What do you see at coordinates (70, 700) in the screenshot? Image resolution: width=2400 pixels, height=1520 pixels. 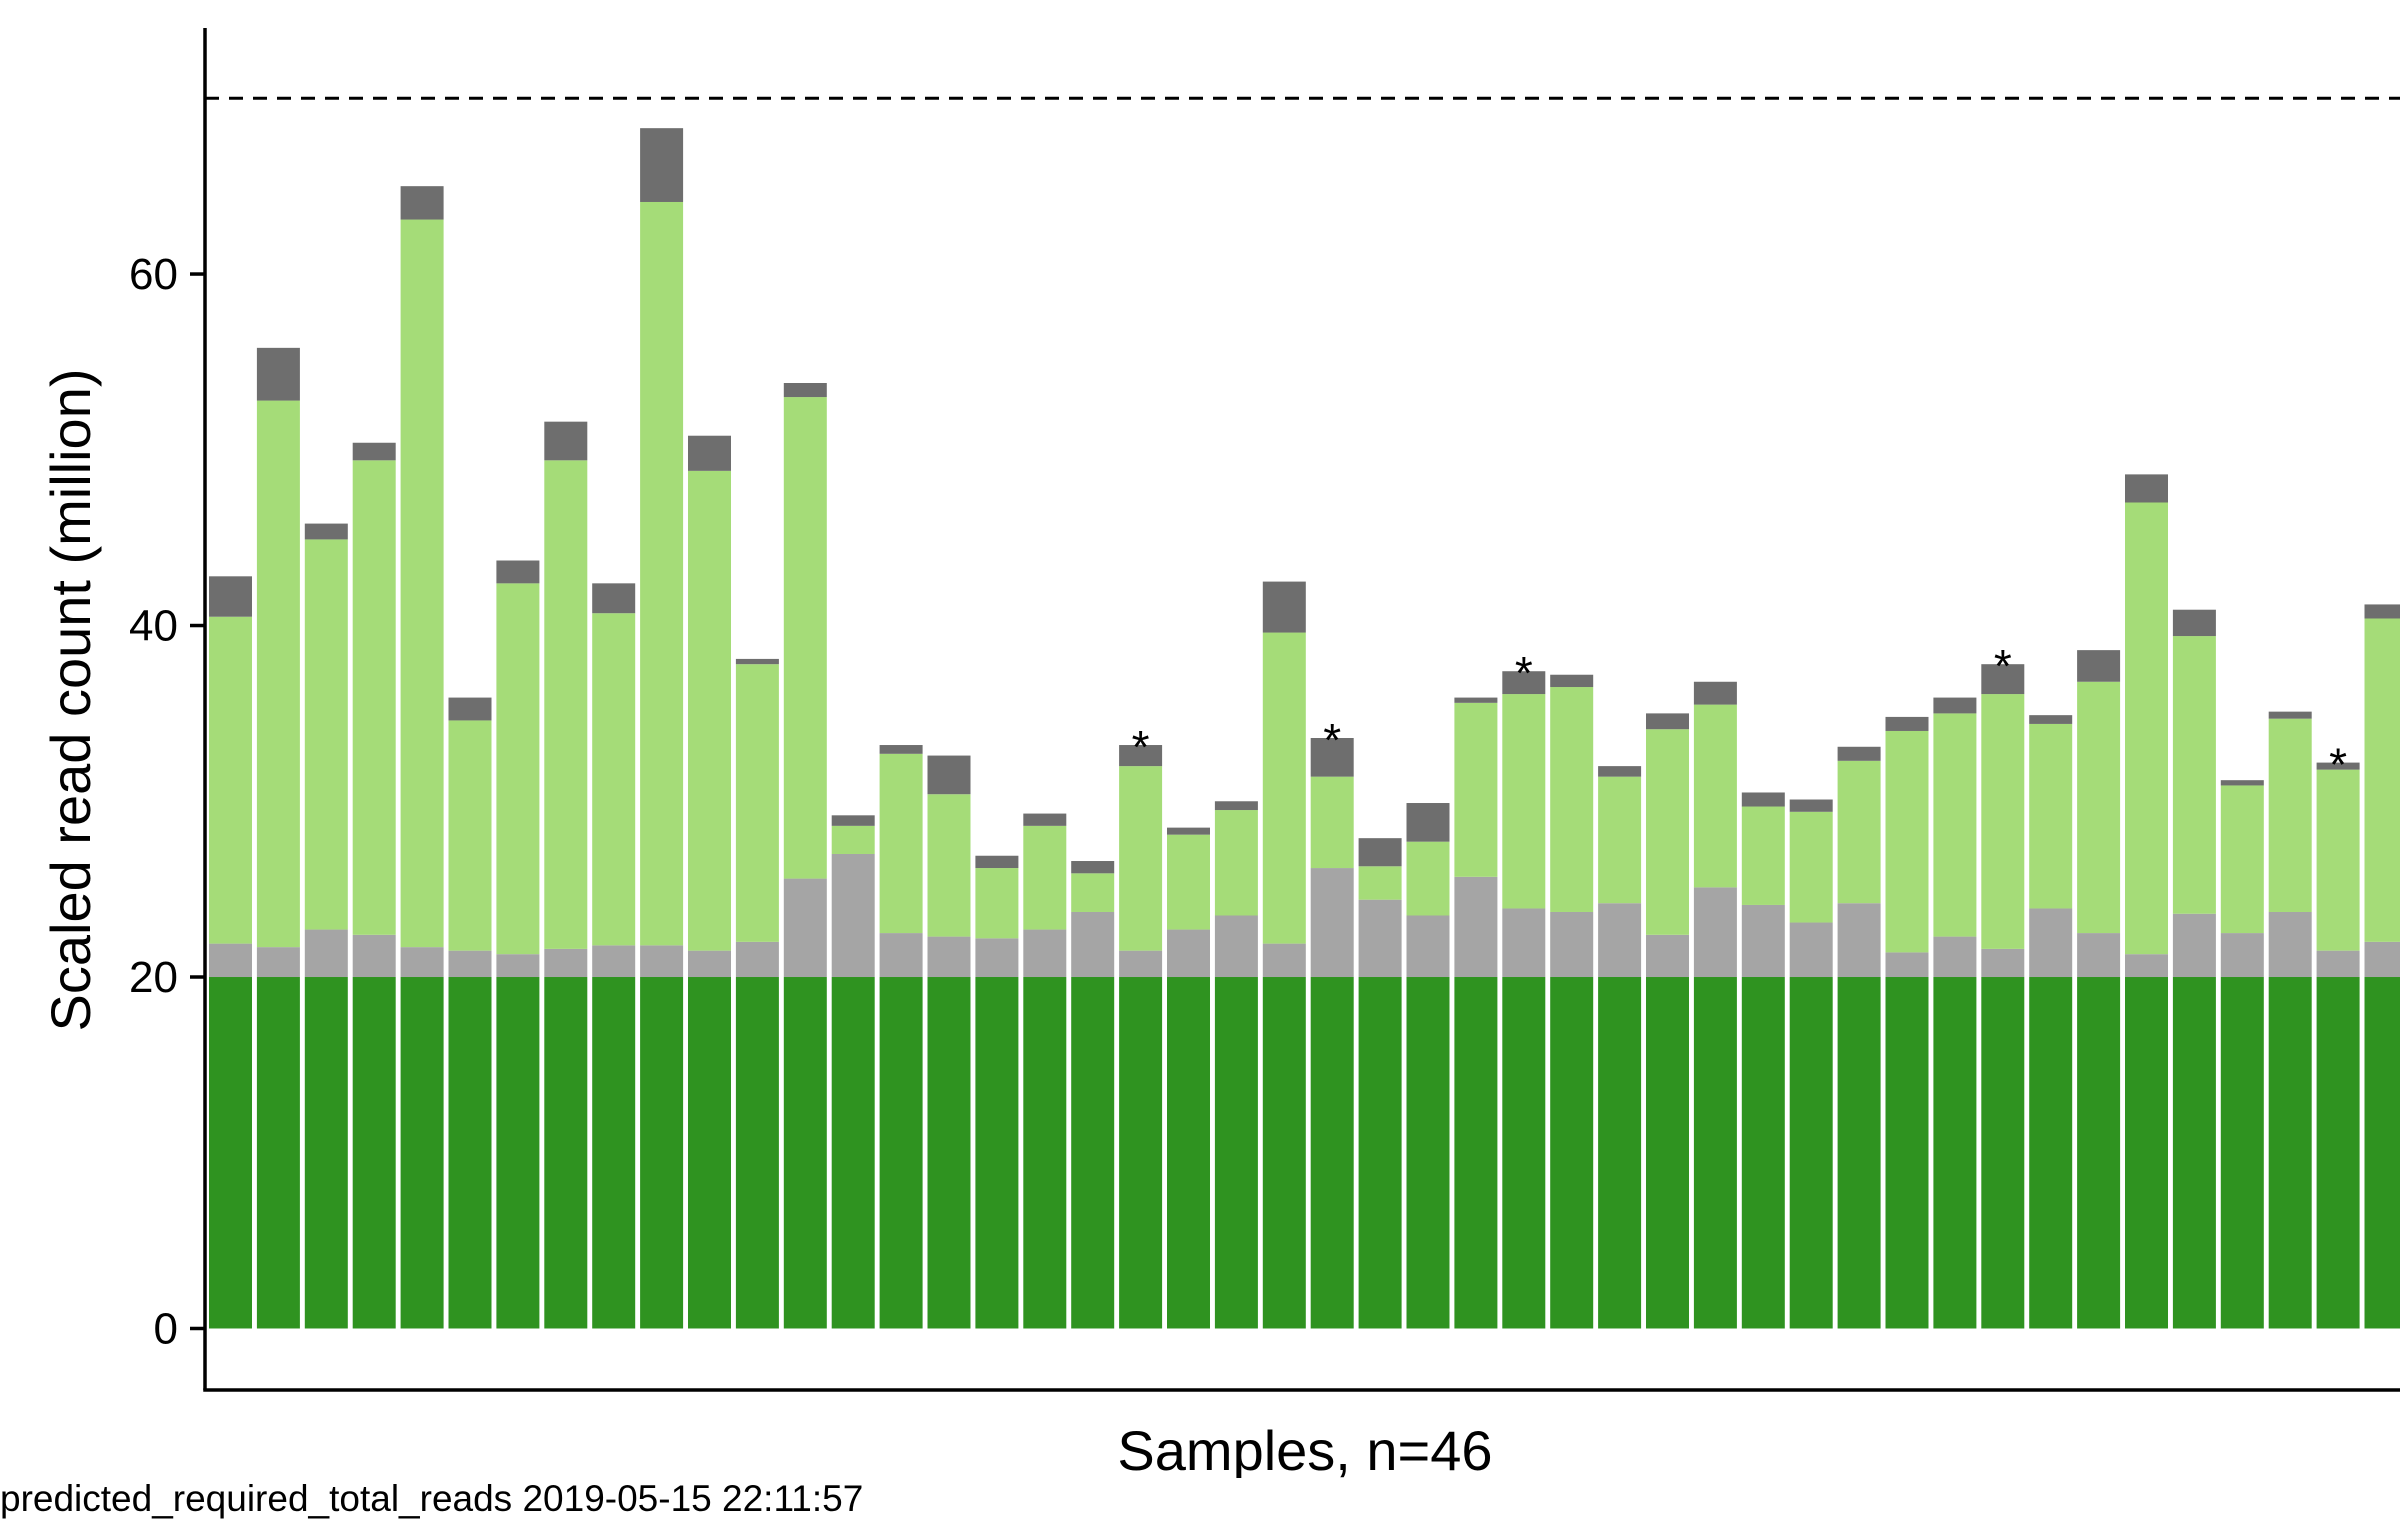 I see `y-axis-label: Scaled read count (million)` at bounding box center [70, 700].